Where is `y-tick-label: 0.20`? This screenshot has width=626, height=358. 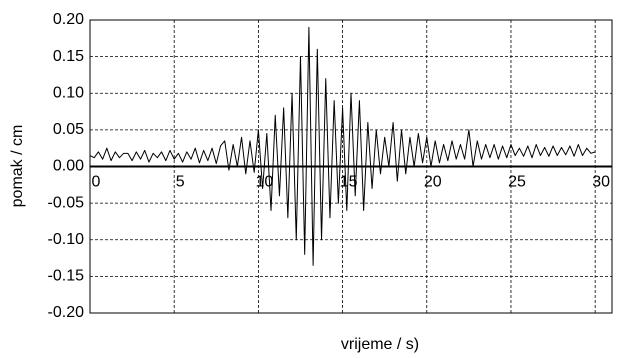 y-tick-label: 0.20 is located at coordinates (68, 19).